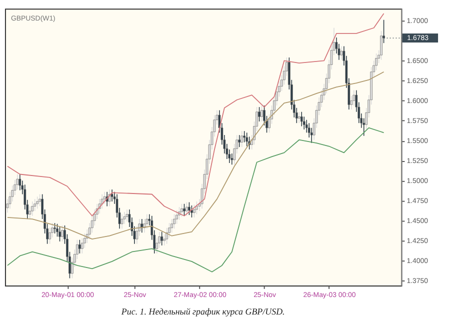 This screenshot has width=449, height=326. I want to click on text: Рис. 1. Недельный график курса GBP/USD., so click(202, 311).